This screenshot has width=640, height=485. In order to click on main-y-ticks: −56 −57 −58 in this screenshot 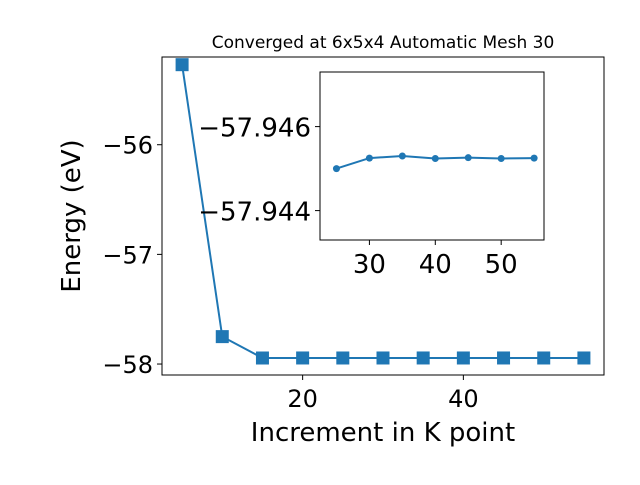, I will do `click(132, 255)`.